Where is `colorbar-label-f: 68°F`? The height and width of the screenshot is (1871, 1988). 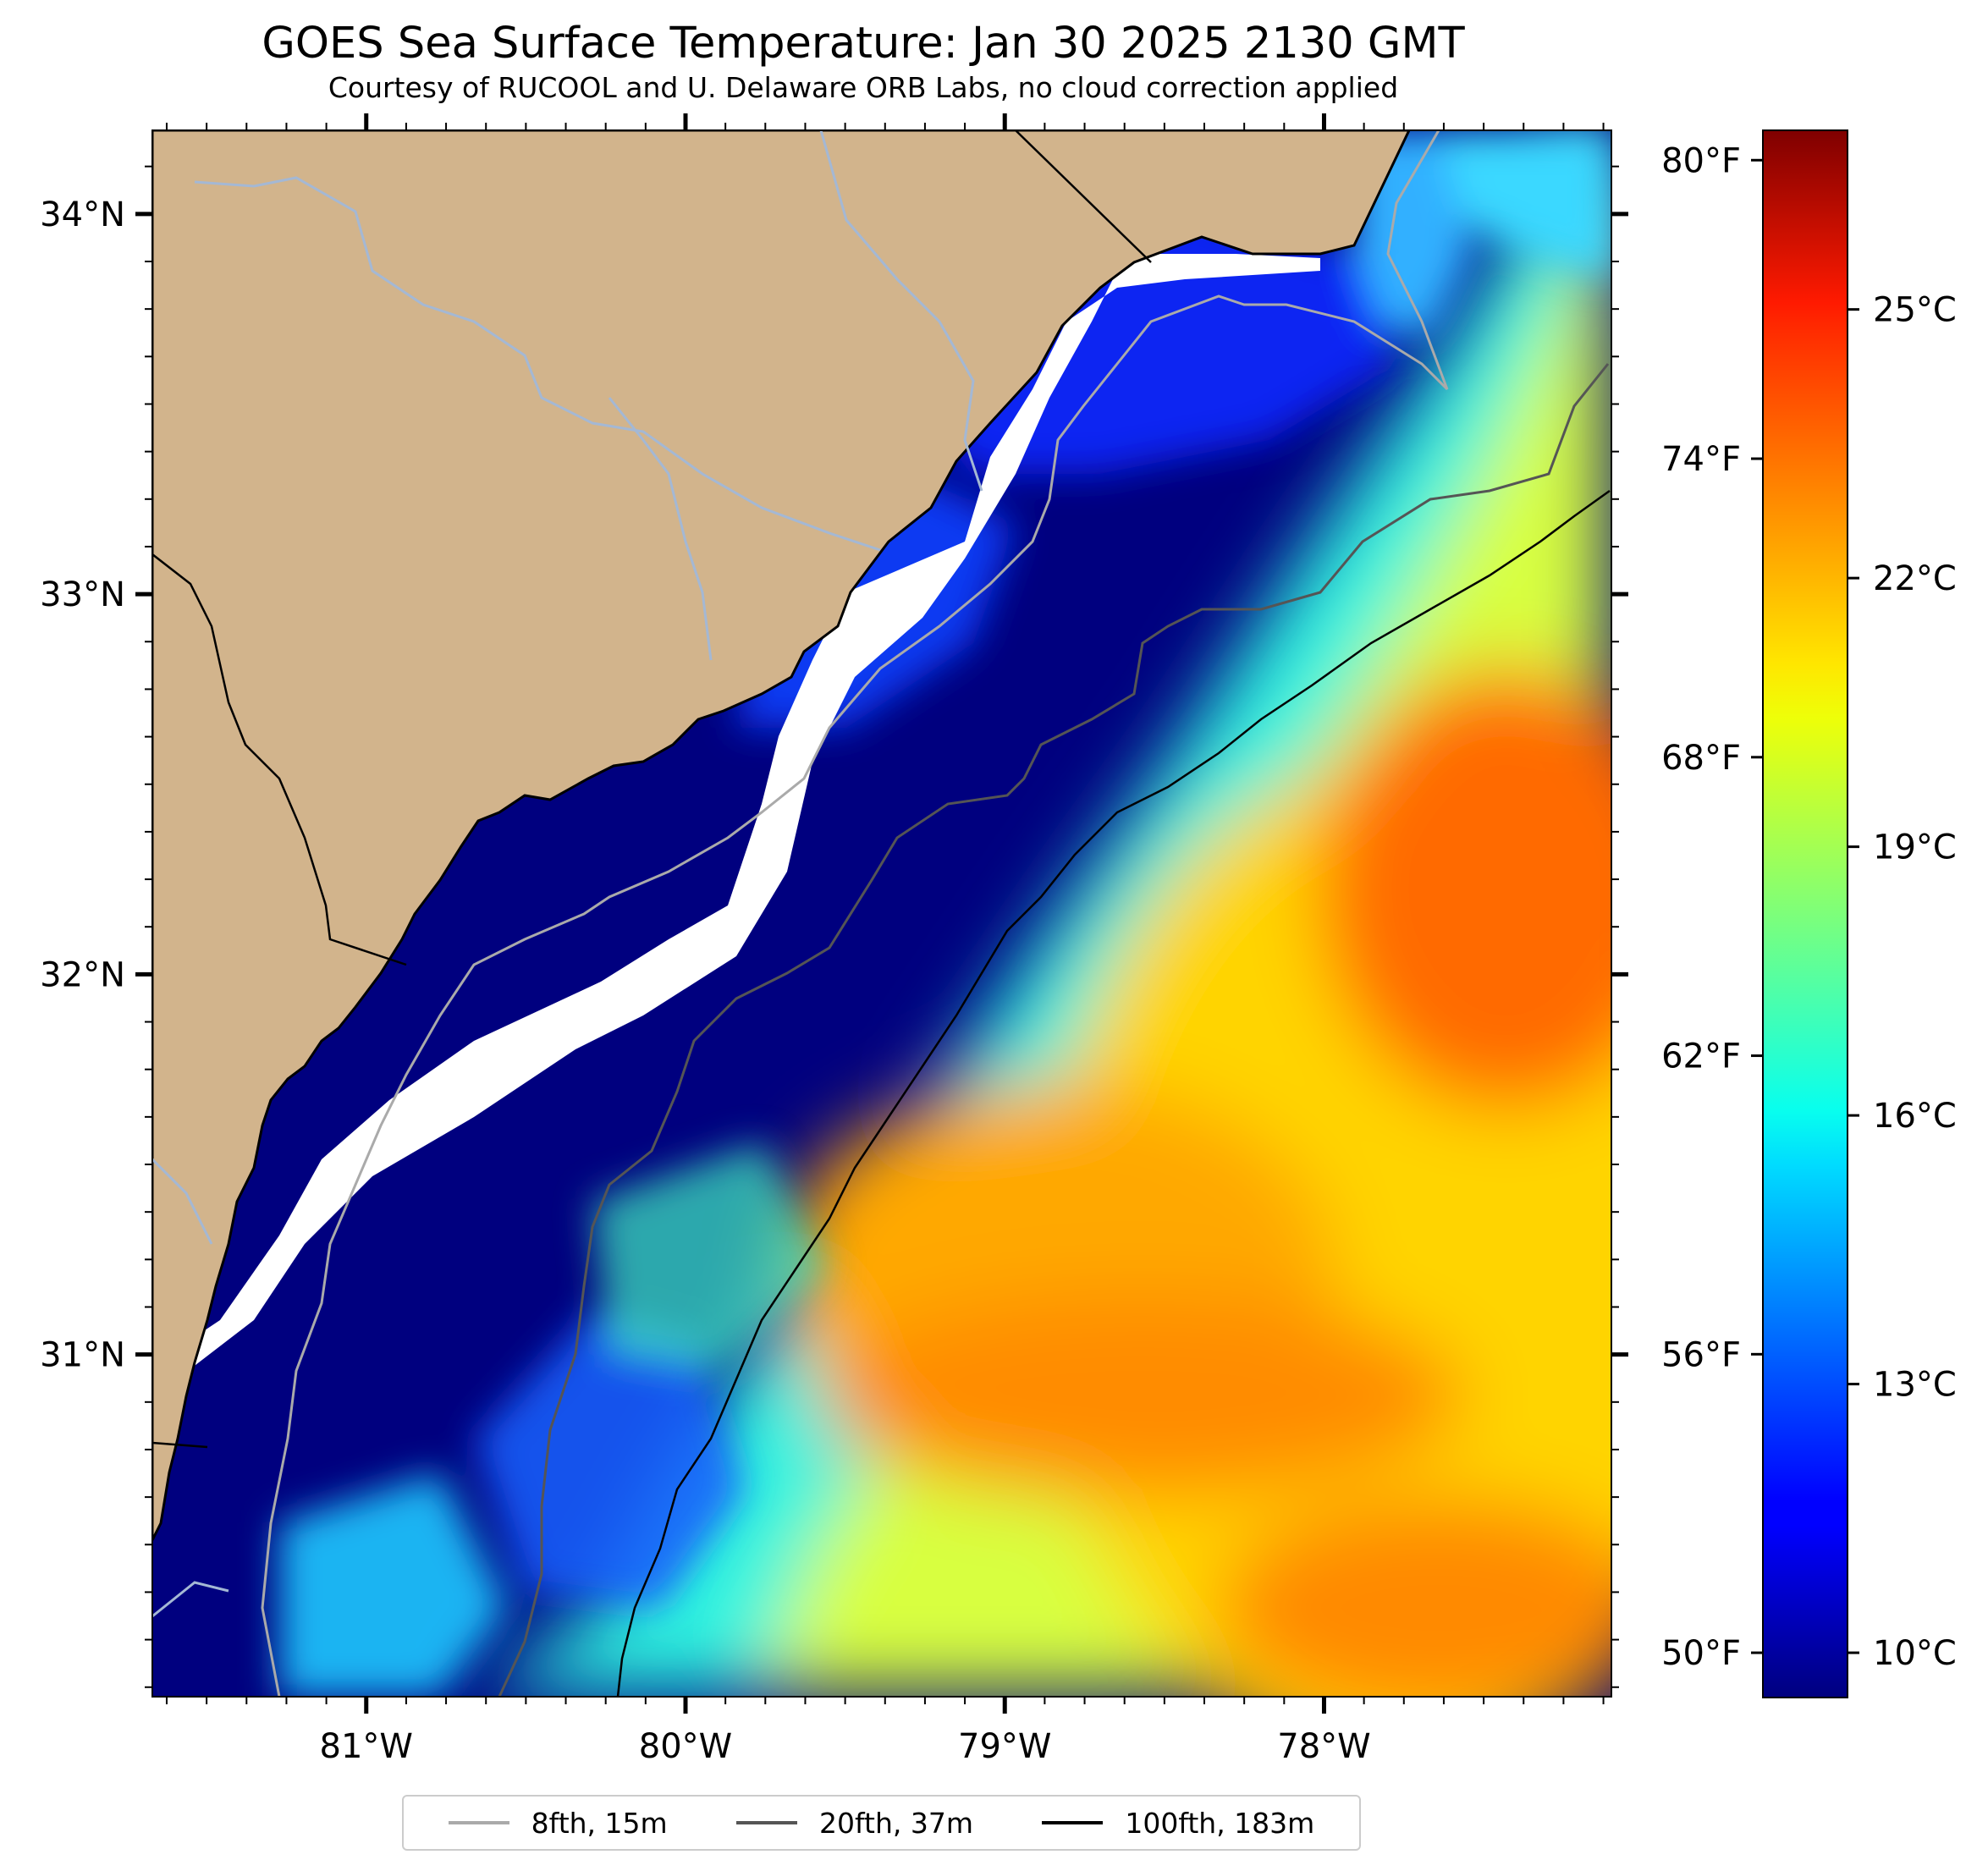
colorbar-label-f: 68°F is located at coordinates (1701, 758).